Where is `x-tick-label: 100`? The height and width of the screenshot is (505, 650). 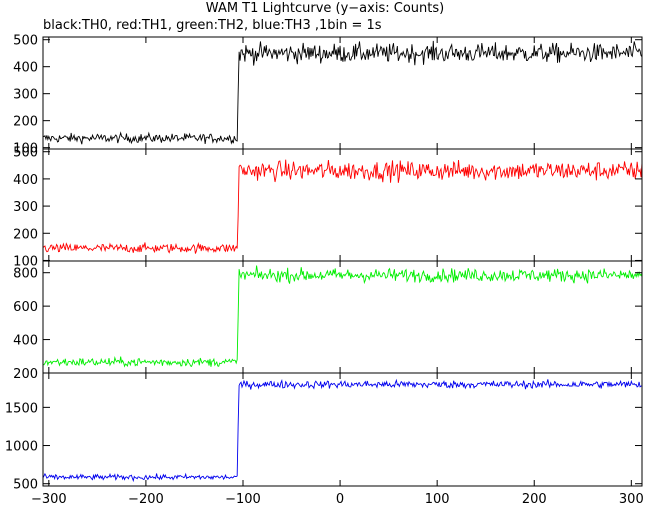 x-tick-label: 100 is located at coordinates (437, 498).